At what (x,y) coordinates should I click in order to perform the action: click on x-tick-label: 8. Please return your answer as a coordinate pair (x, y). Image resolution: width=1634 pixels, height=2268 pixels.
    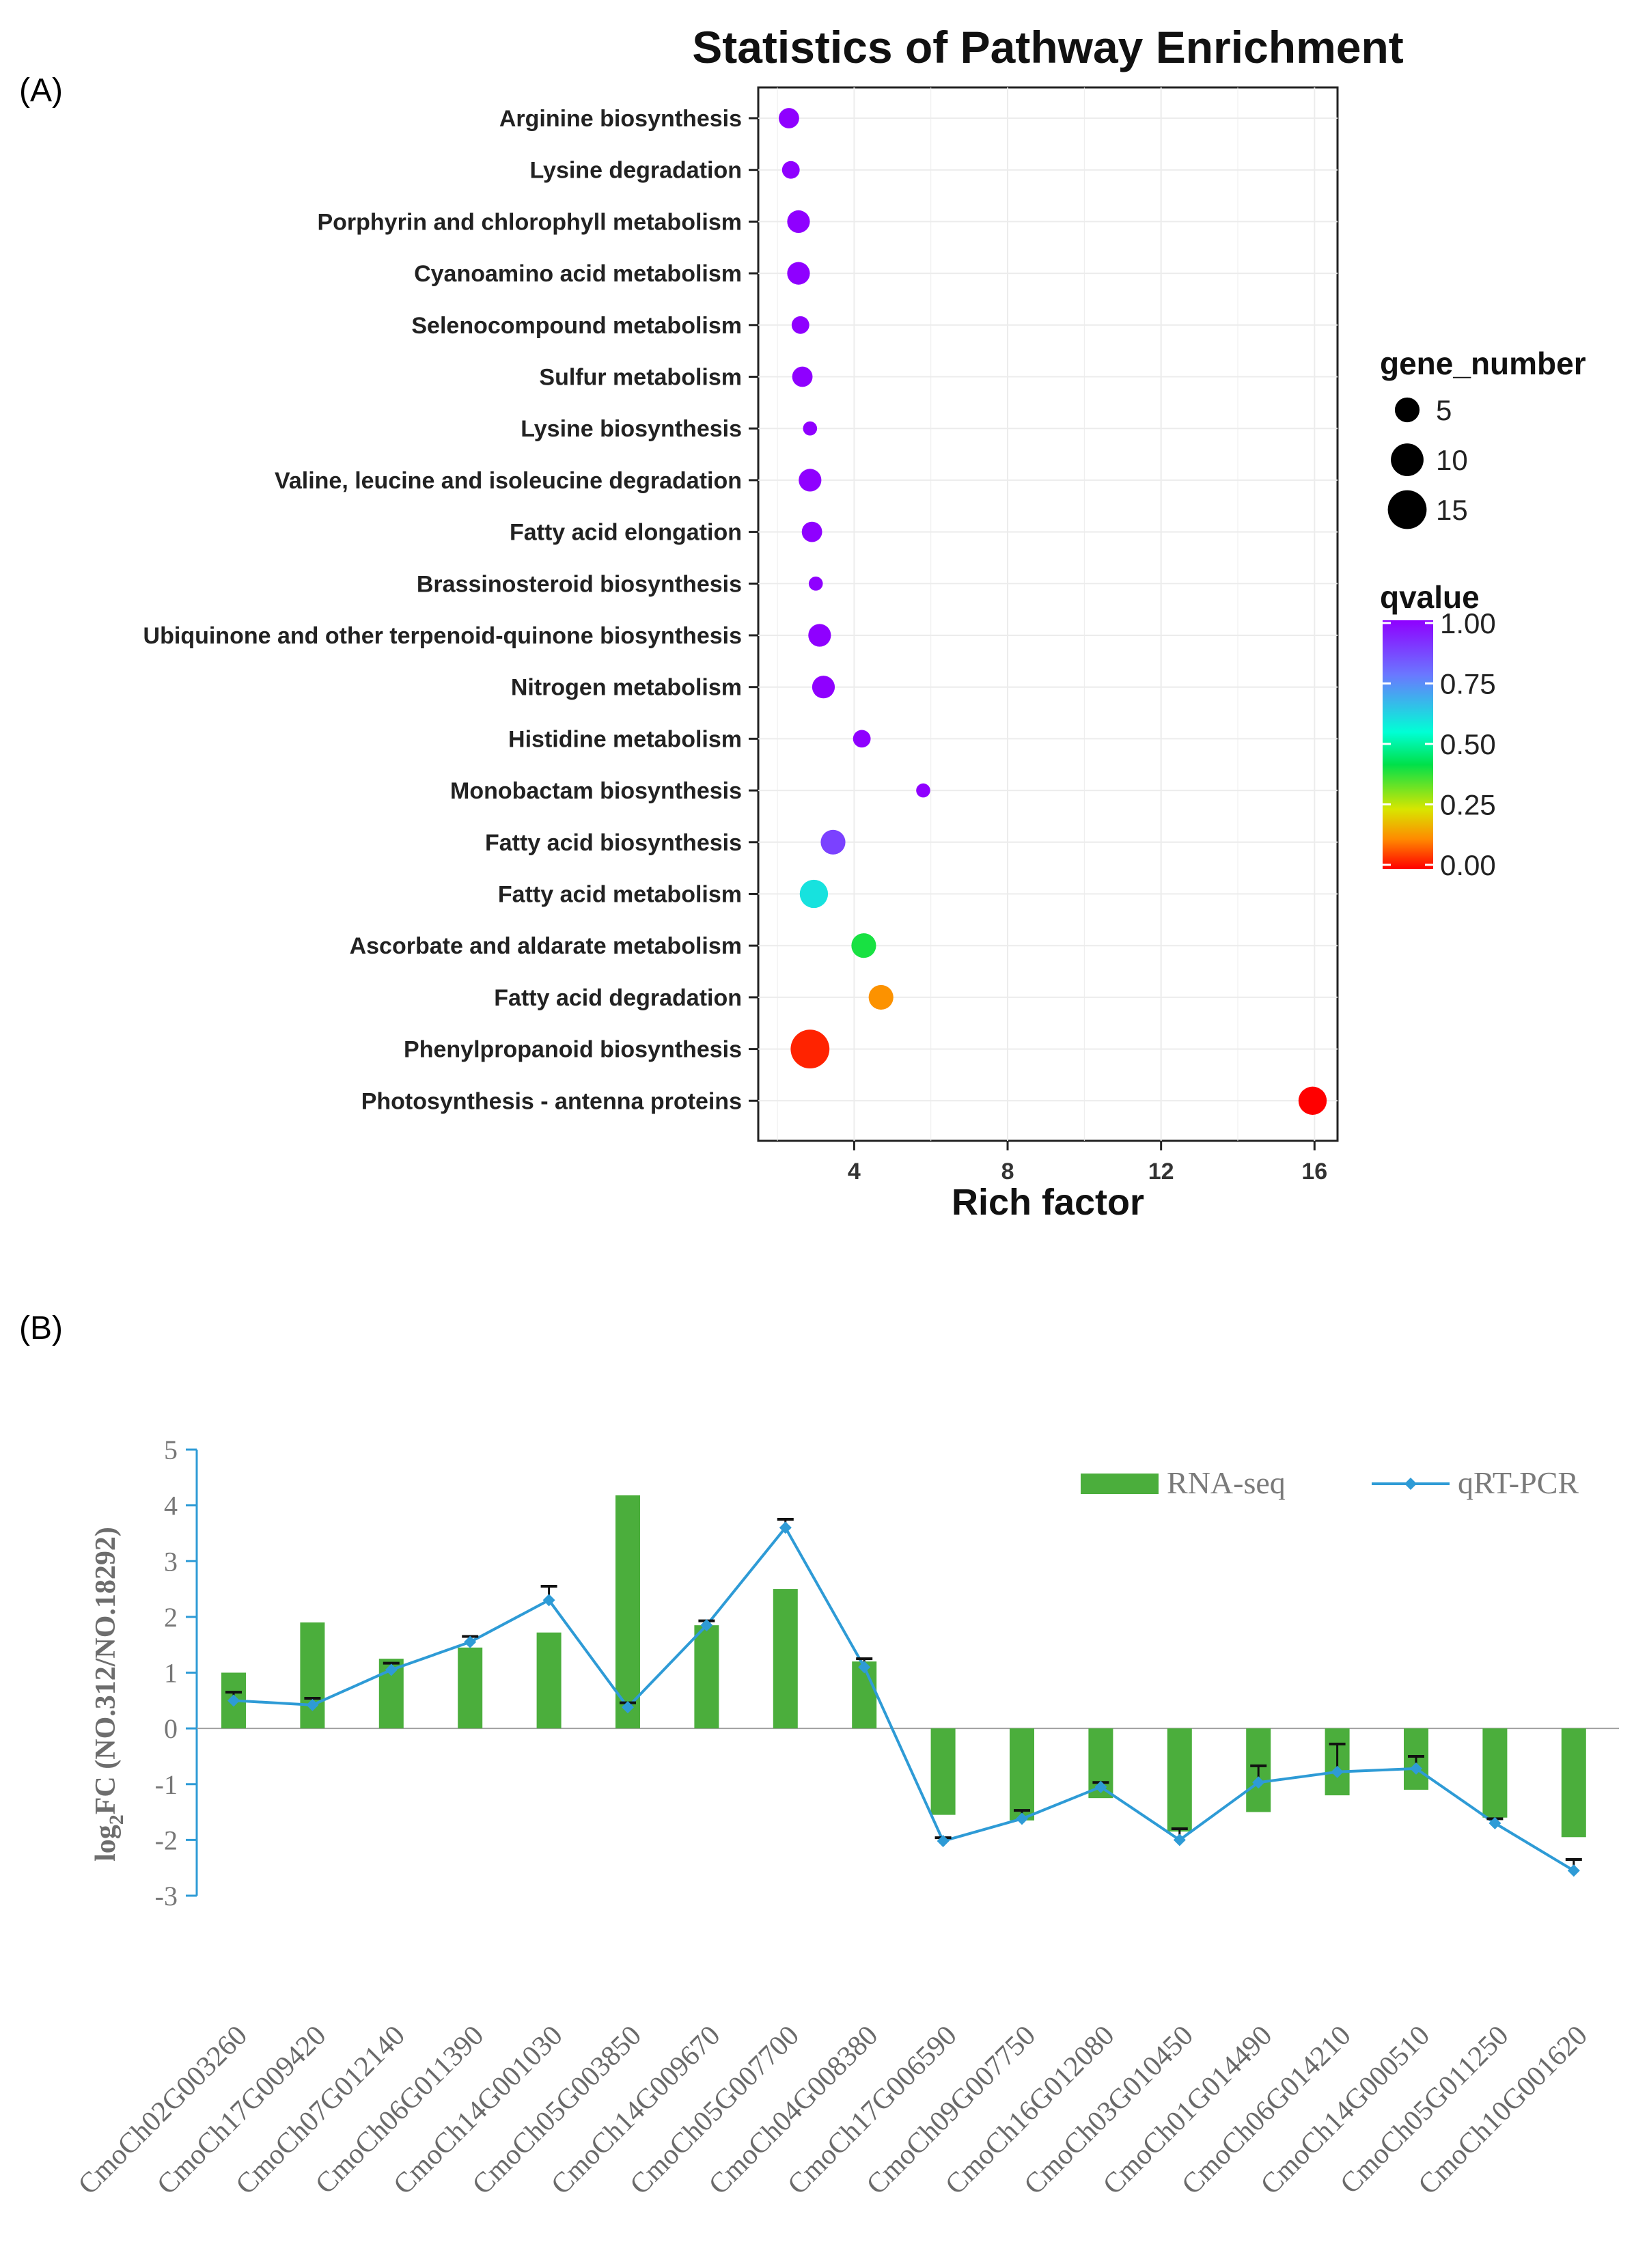
    Looking at the image, I should click on (1008, 1172).